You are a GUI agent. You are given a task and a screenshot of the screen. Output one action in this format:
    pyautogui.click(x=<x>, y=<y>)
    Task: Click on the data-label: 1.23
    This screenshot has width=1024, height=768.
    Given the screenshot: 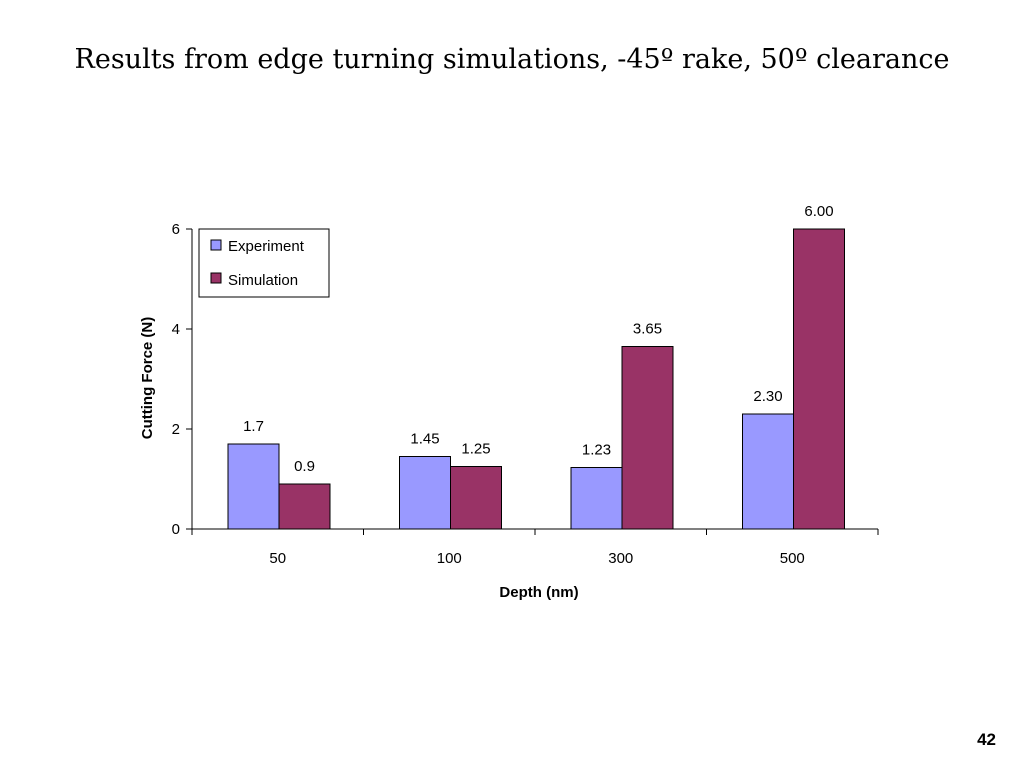 What is the action you would take?
    pyautogui.click(x=596, y=450)
    